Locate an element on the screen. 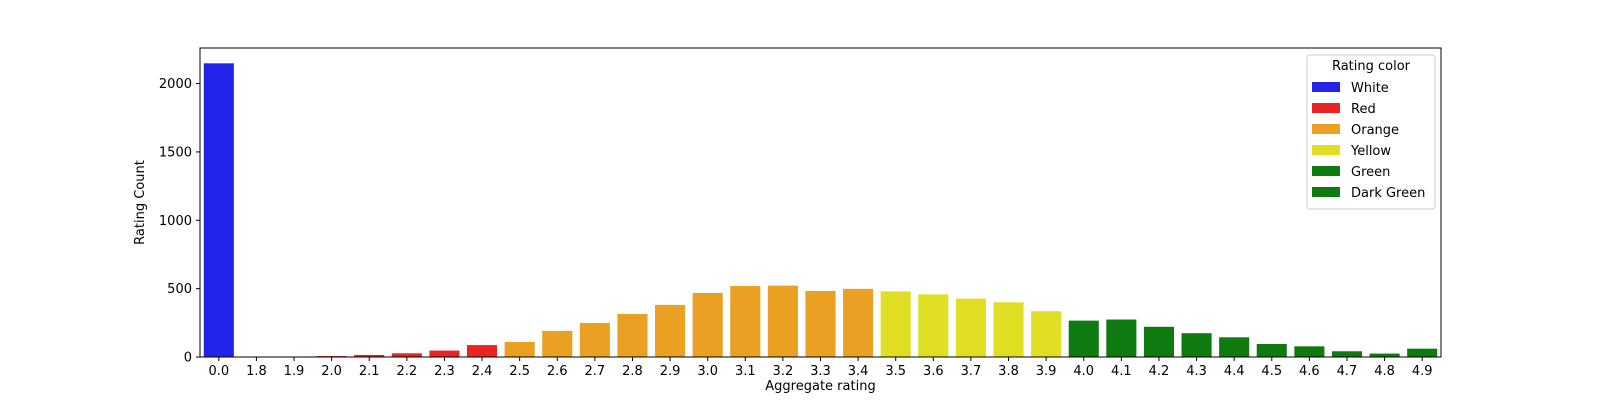  x-tick-label: 1.8 is located at coordinates (256, 371).